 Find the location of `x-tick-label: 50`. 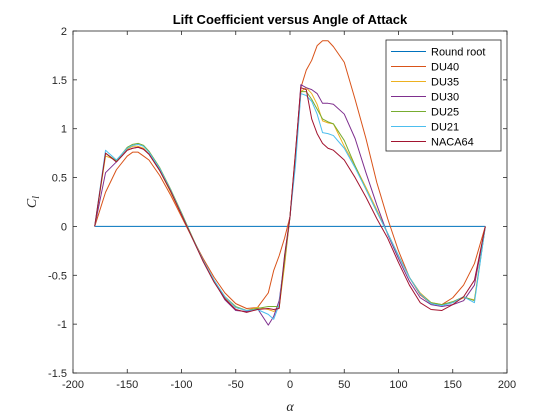

x-tick-label: 50 is located at coordinates (344, 385).